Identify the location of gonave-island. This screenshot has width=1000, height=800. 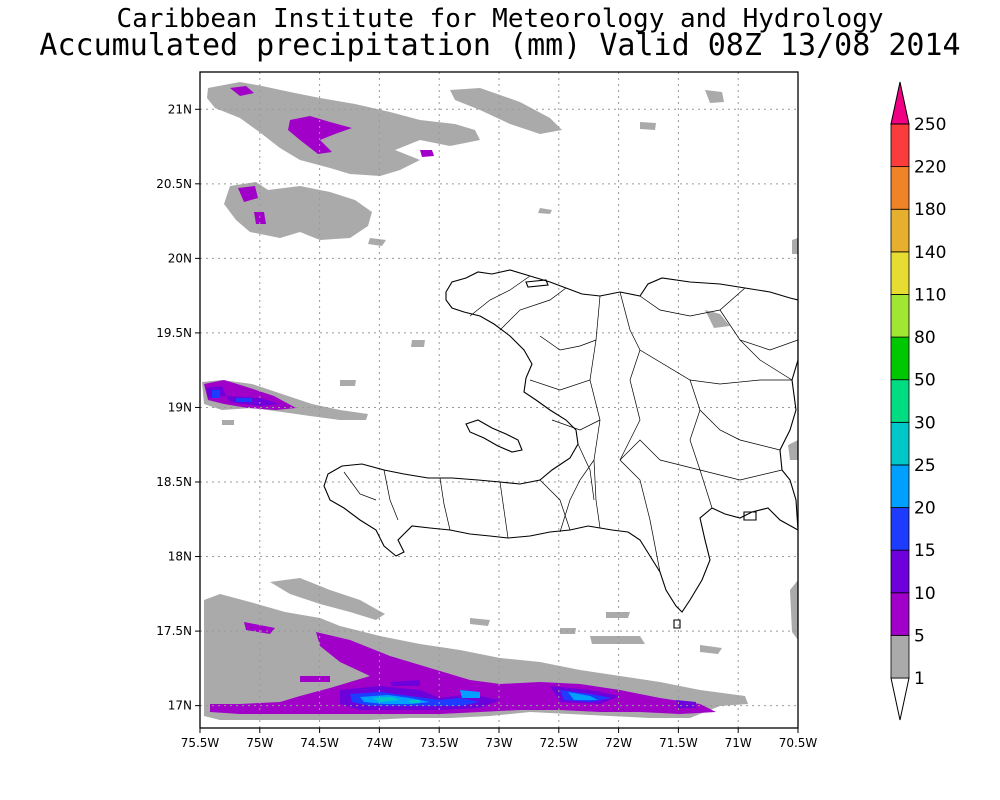
(494, 436).